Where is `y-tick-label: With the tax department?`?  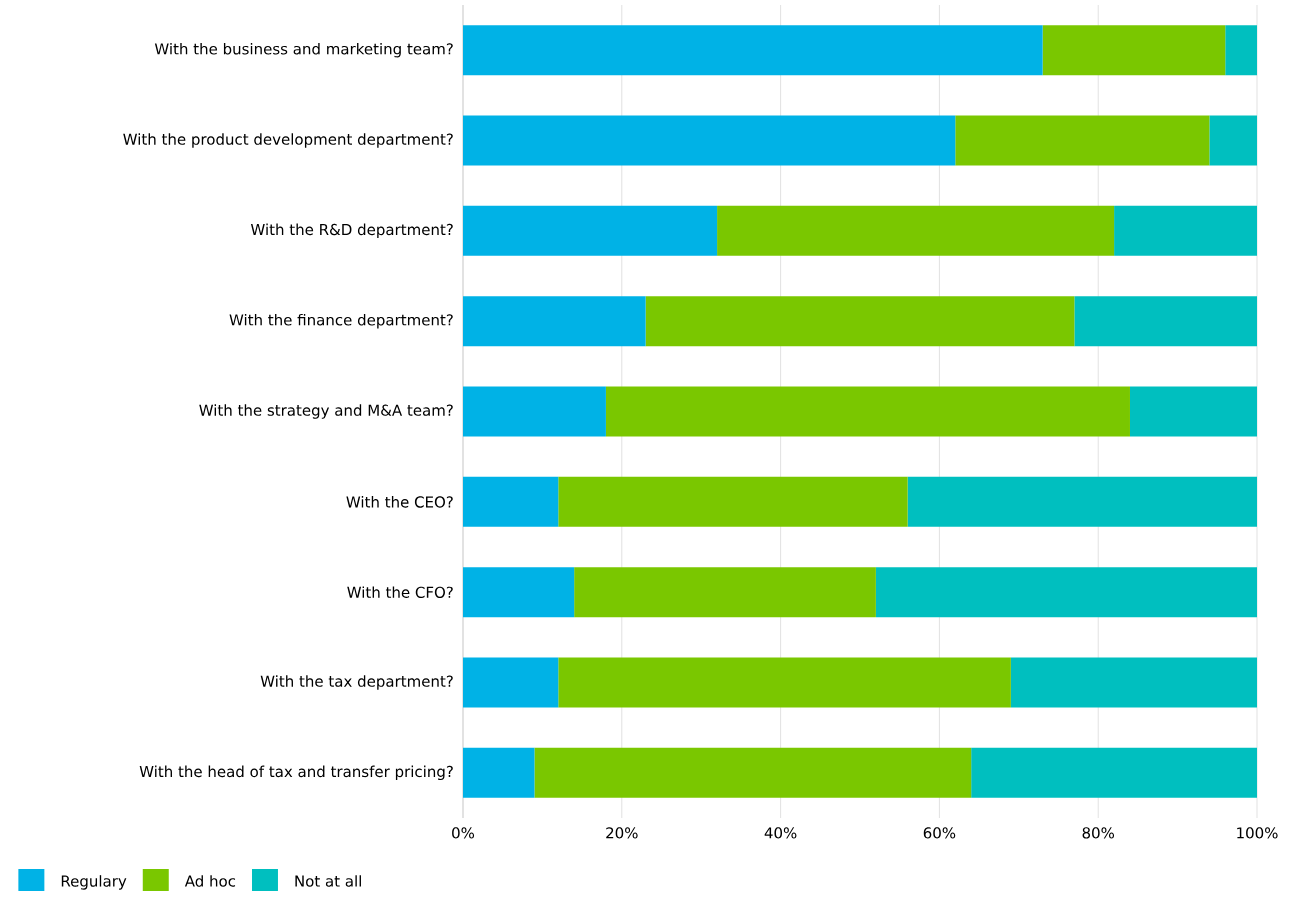 y-tick-label: With the tax department? is located at coordinates (356, 682).